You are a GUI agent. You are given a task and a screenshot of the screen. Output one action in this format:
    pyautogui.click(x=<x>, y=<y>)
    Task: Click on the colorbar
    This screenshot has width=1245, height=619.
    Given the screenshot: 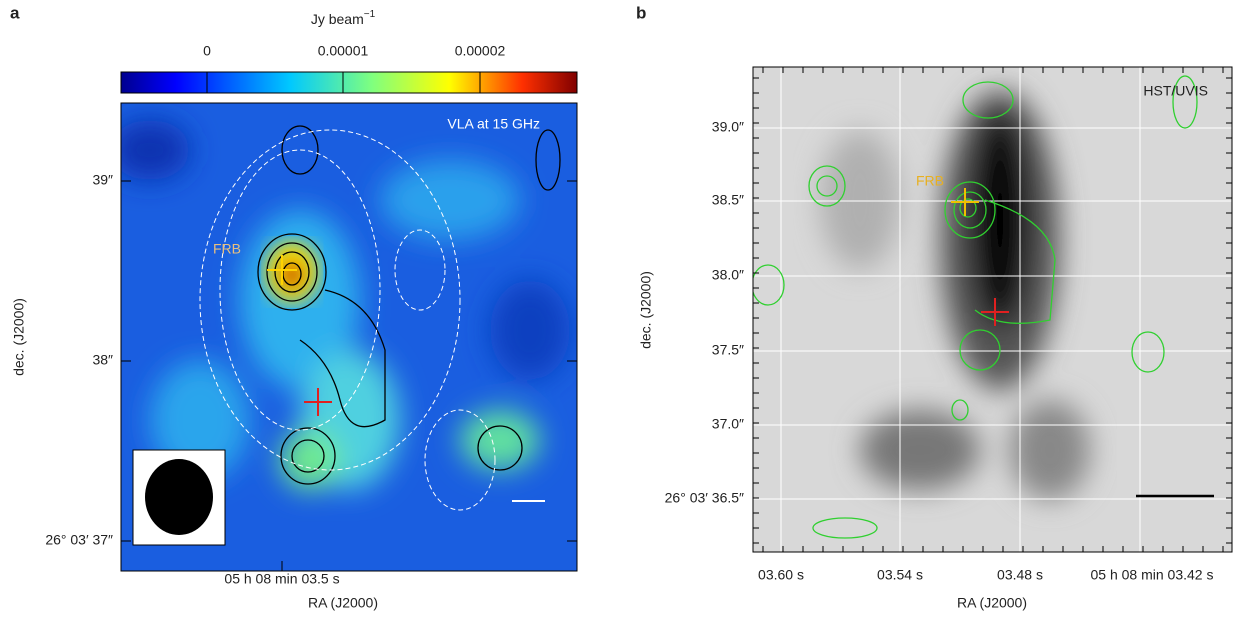 What is the action you would take?
    pyautogui.click(x=349, y=82)
    